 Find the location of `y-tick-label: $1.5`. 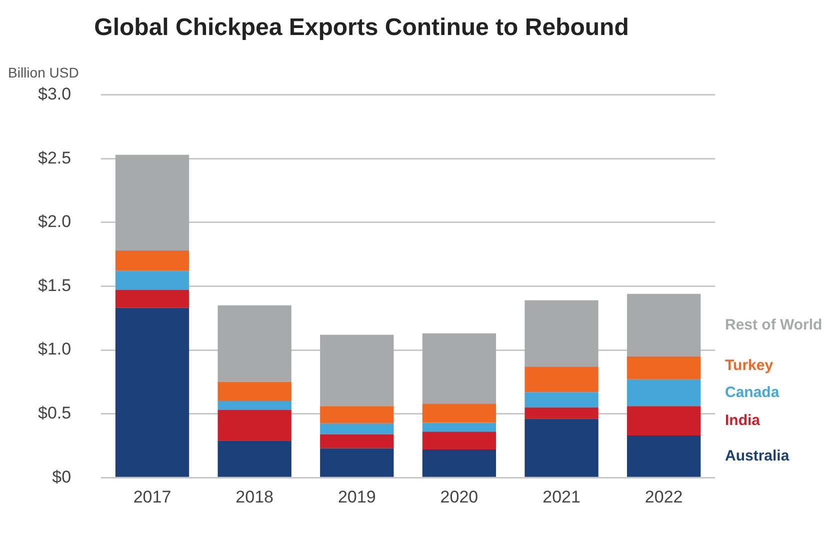

y-tick-label: $1.5 is located at coordinates (55, 285).